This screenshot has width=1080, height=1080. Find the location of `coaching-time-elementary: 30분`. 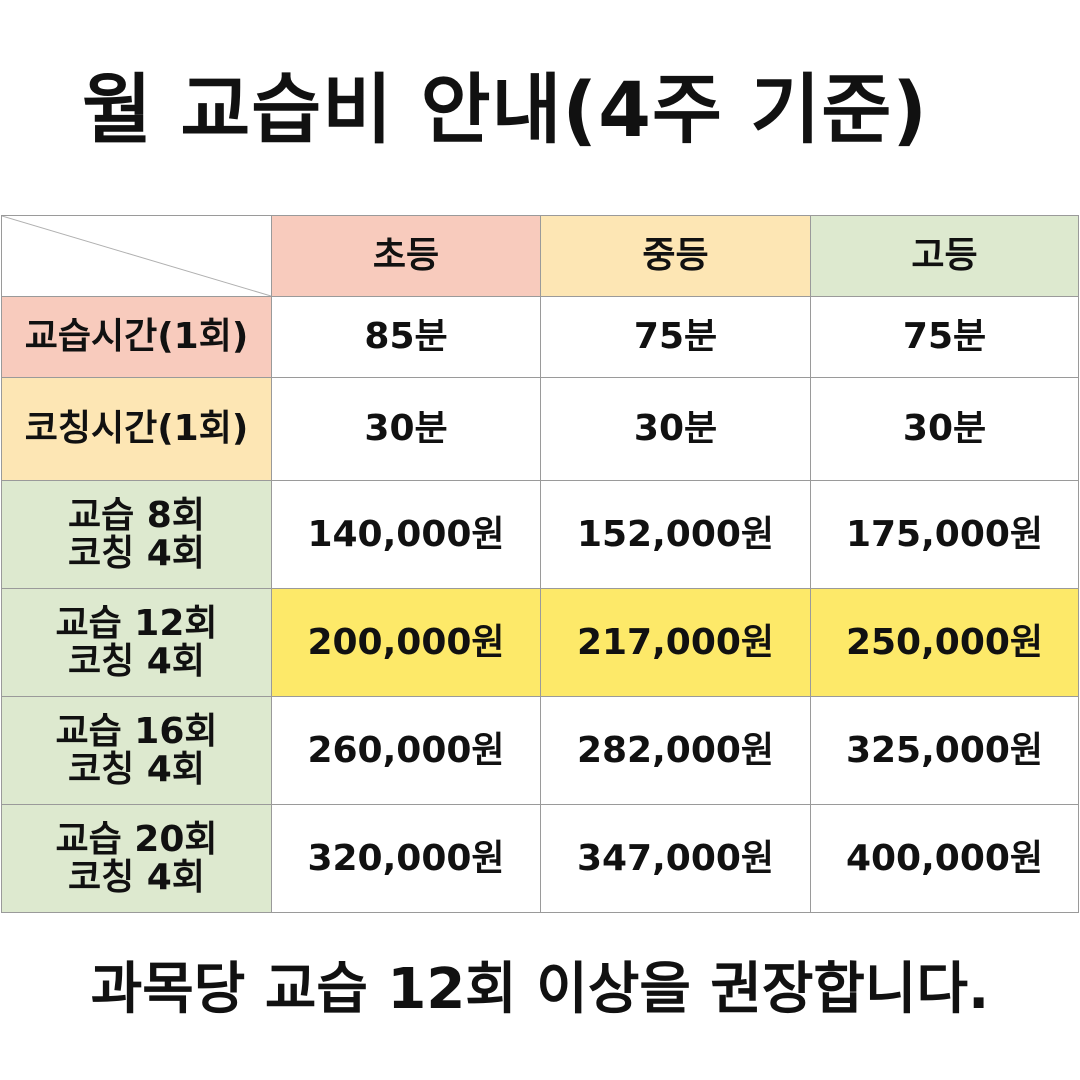

coaching-time-elementary: 30분 is located at coordinates (406, 429).